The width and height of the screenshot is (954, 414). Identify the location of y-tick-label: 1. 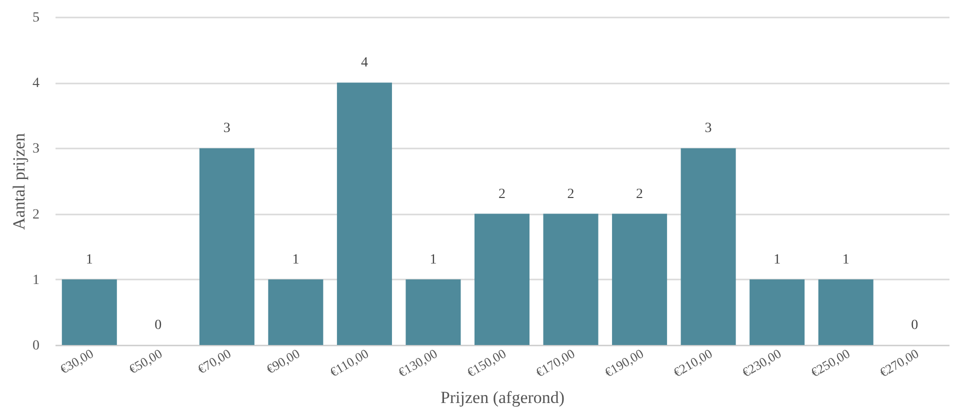
(36, 280).